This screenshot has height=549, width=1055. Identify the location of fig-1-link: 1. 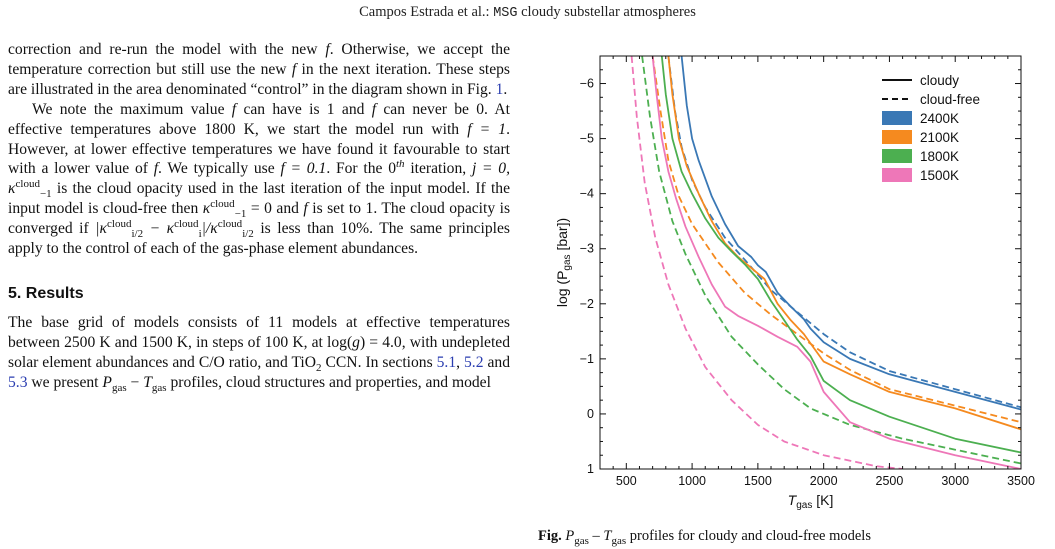
(499, 89).